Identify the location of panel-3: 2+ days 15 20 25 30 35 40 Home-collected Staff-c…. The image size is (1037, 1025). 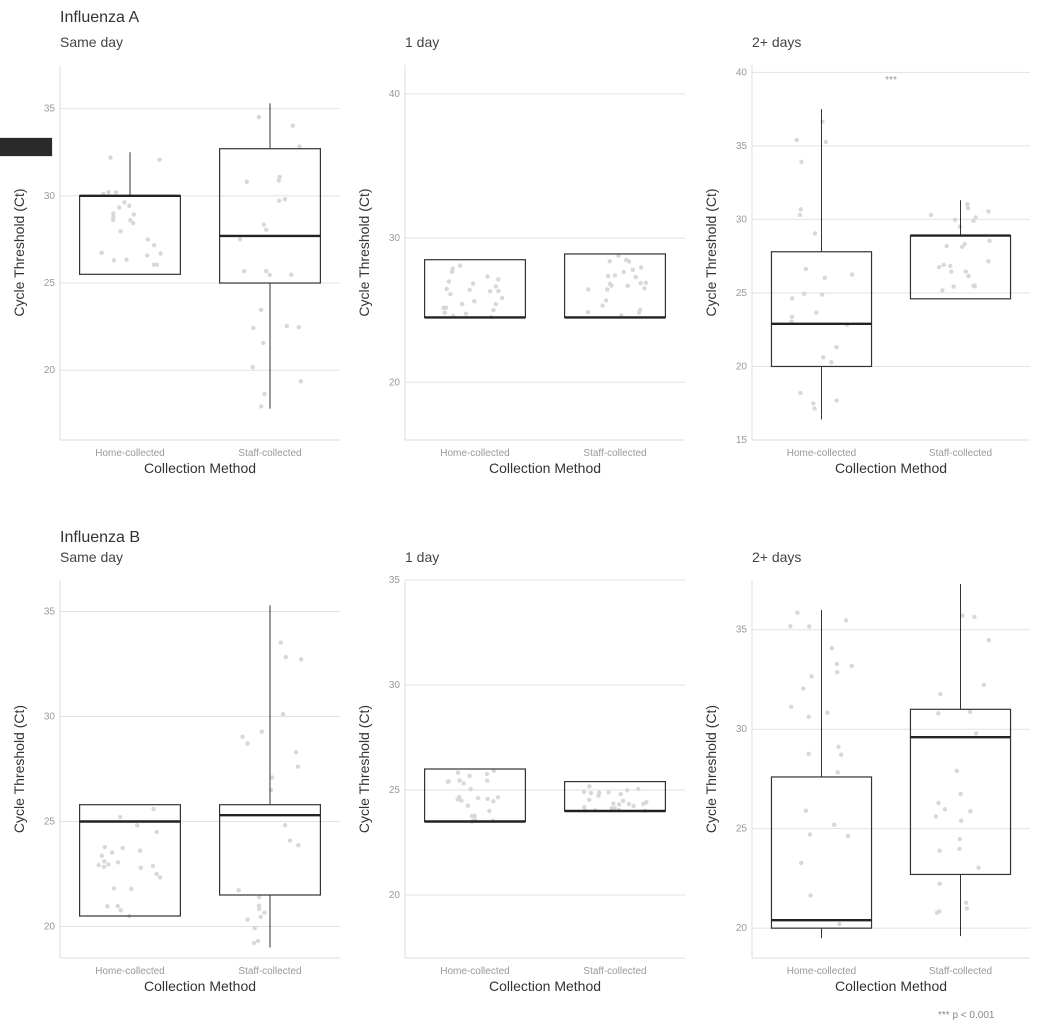
(866, 255).